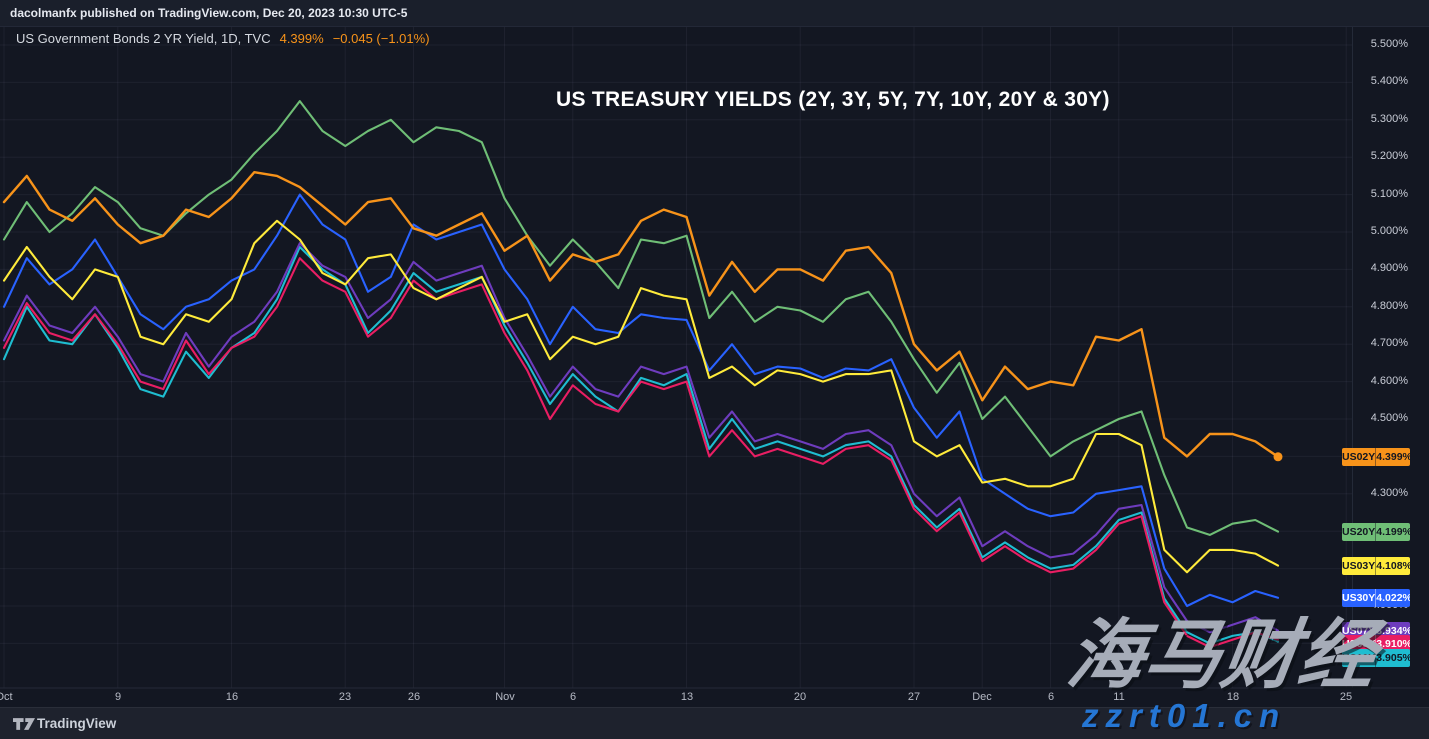 The image size is (1429, 739). I want to click on badge-symbol: US30Y, so click(1359, 598).